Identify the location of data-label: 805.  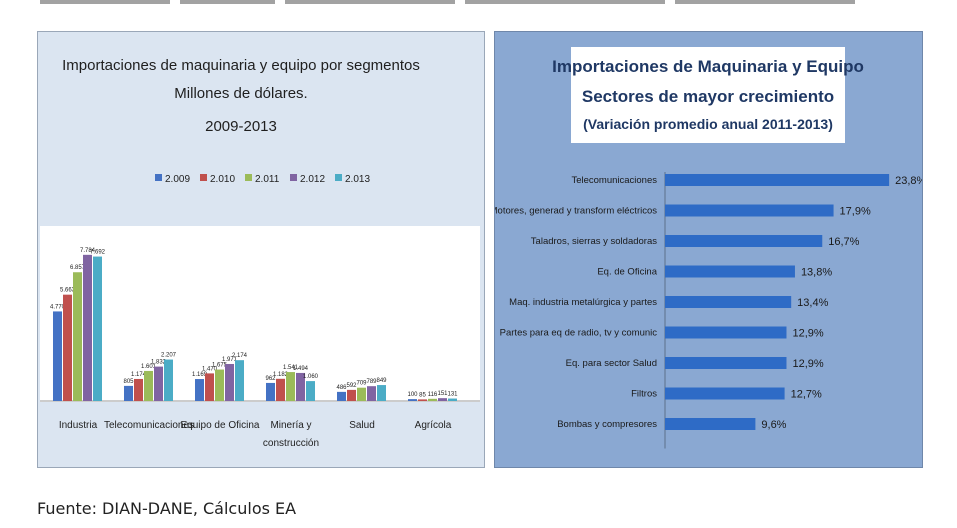
(128, 382).